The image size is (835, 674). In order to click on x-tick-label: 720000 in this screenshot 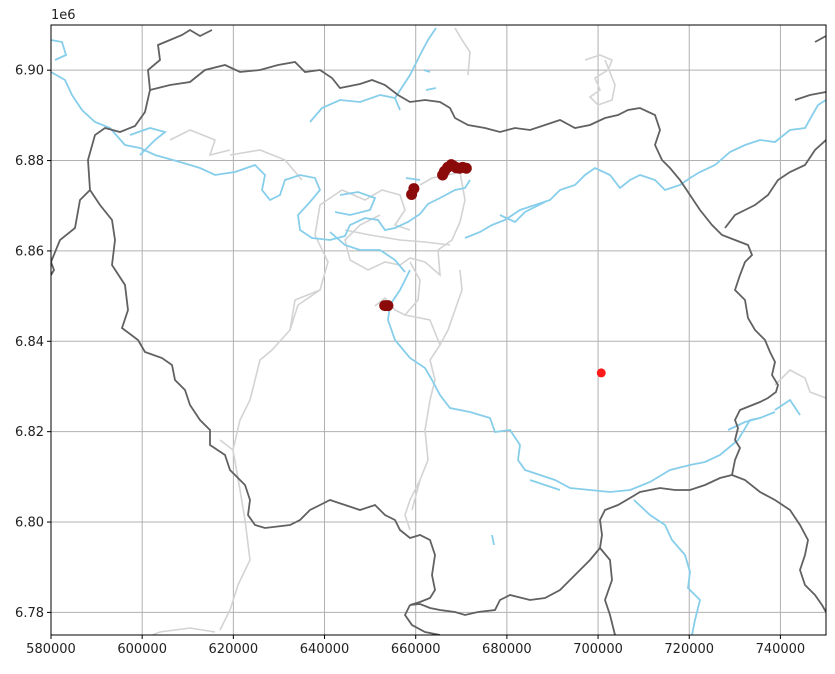, I will do `click(689, 649)`.